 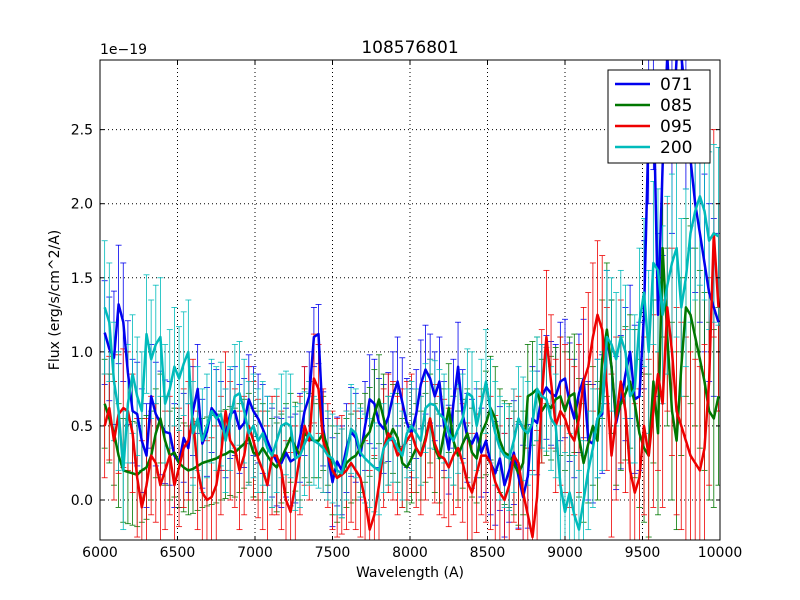 What do you see at coordinates (82, 501) in the screenshot?
I see `y-tick-label: 0.0` at bounding box center [82, 501].